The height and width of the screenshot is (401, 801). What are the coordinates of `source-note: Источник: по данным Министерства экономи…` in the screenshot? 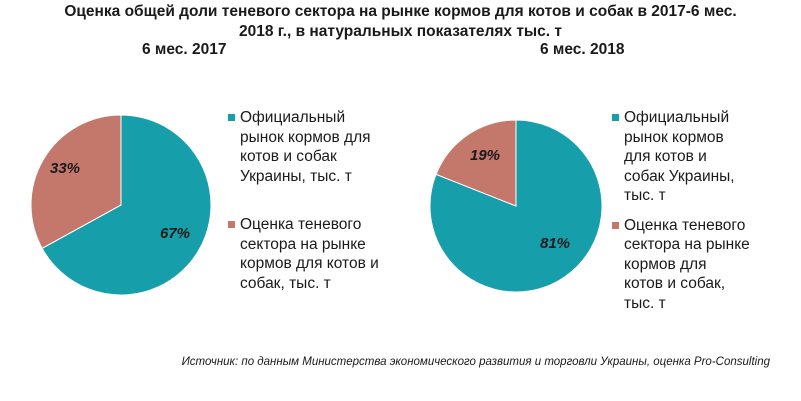 It's located at (475, 362).